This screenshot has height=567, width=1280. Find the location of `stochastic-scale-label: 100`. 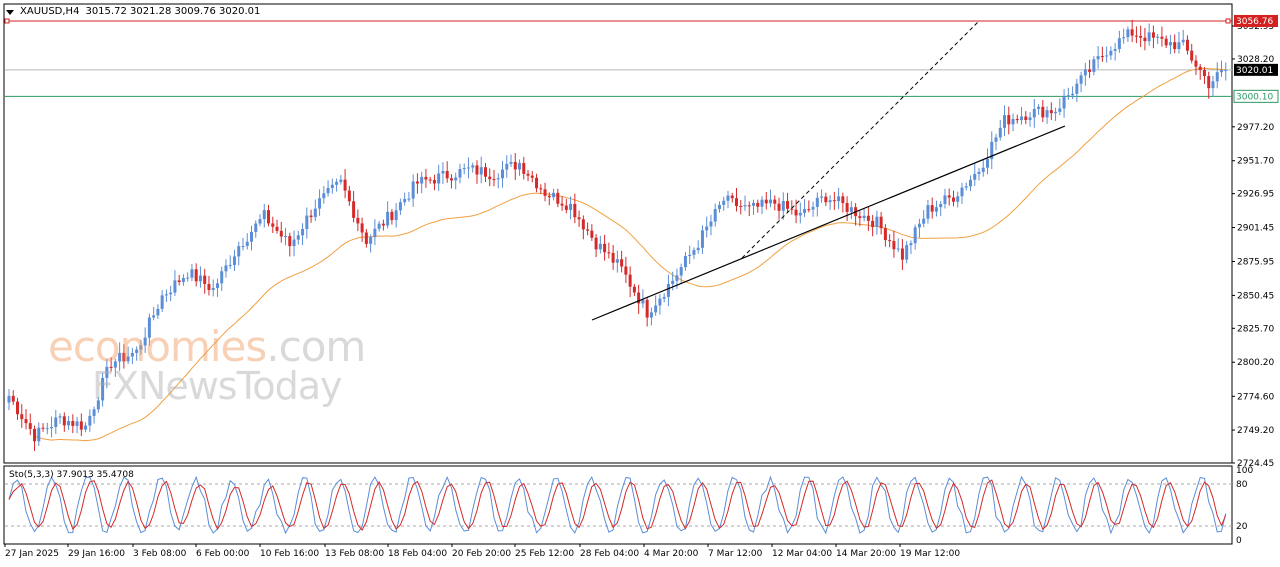

stochastic-scale-label: 100 is located at coordinates (1244, 471).